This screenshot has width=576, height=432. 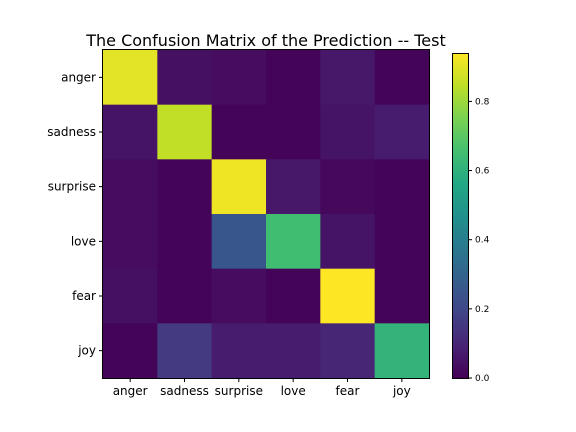 I want to click on heatmap-cell-love-joy, so click(x=402, y=241).